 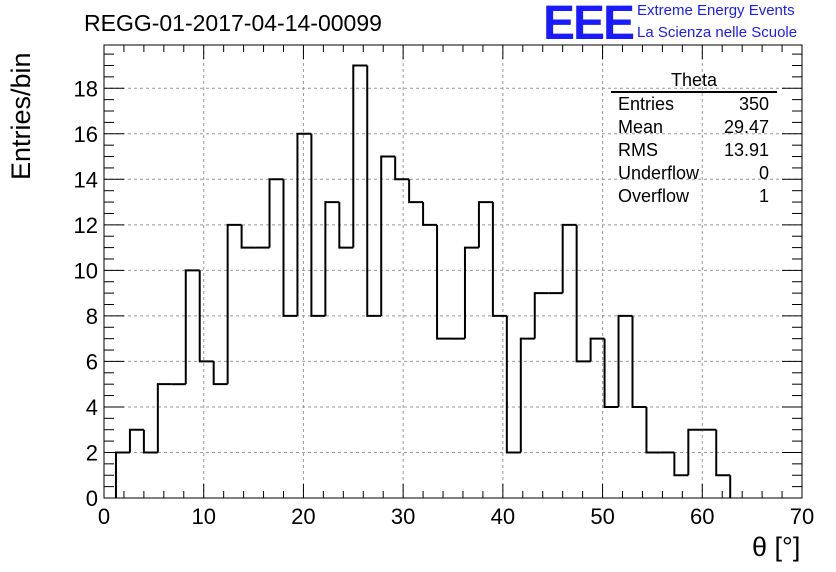 What do you see at coordinates (659, 173) in the screenshot?
I see `stats-label: Underflow` at bounding box center [659, 173].